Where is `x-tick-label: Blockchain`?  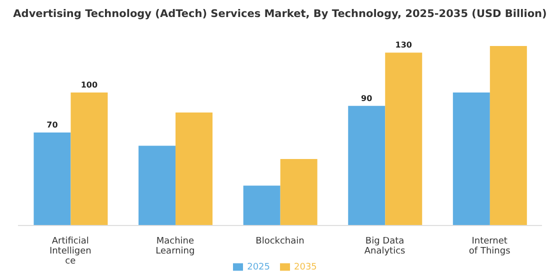
x-tick-label: Blockchain is located at coordinates (280, 241).